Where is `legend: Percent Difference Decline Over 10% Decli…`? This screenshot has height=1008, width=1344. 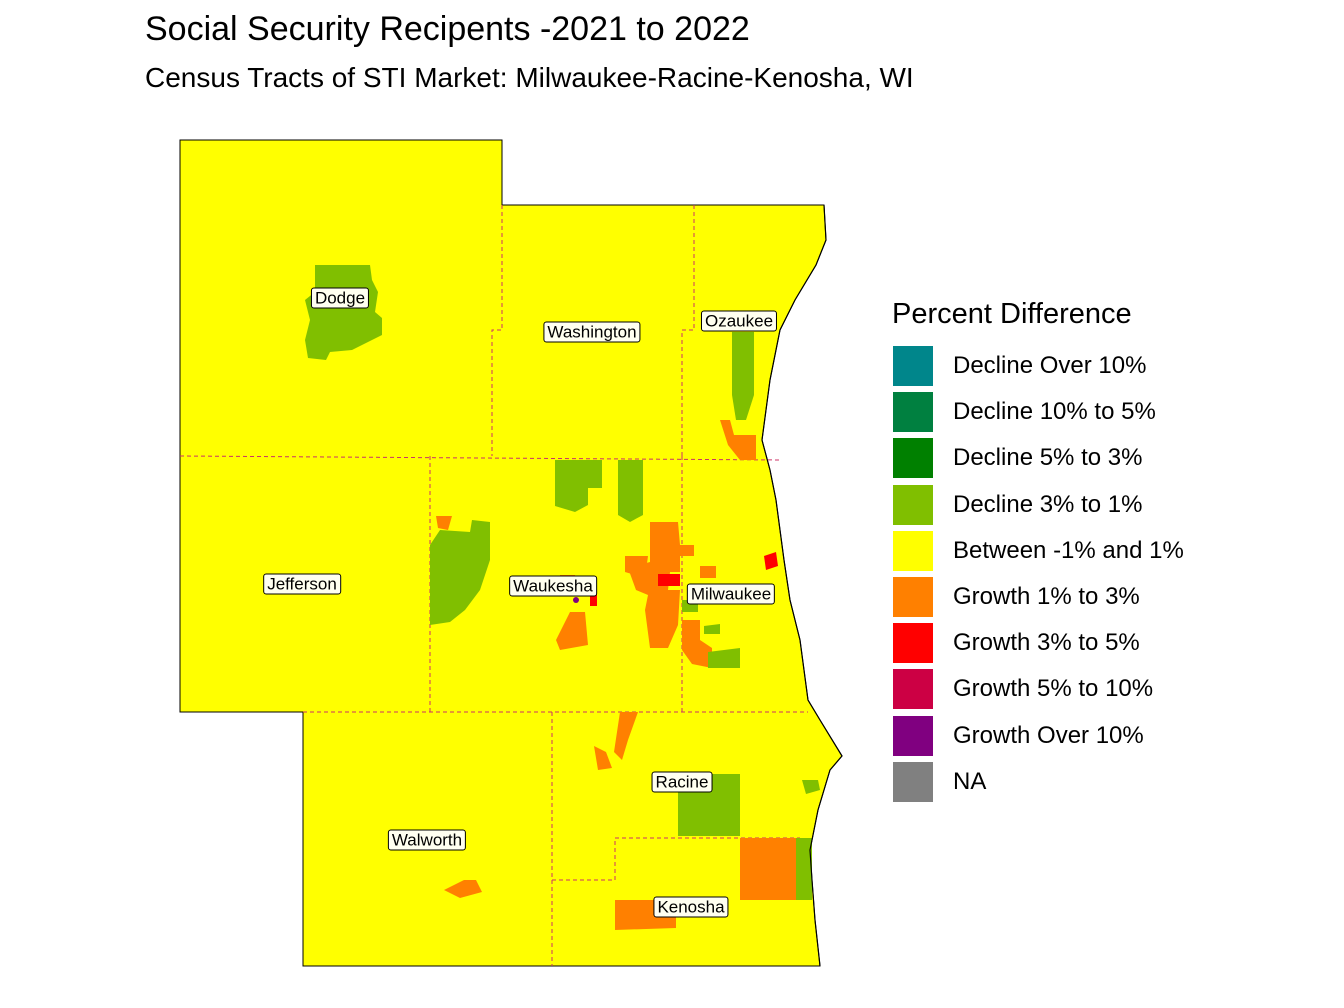
legend: Percent Difference Decline Over 10% Decli… is located at coordinates (1038, 551).